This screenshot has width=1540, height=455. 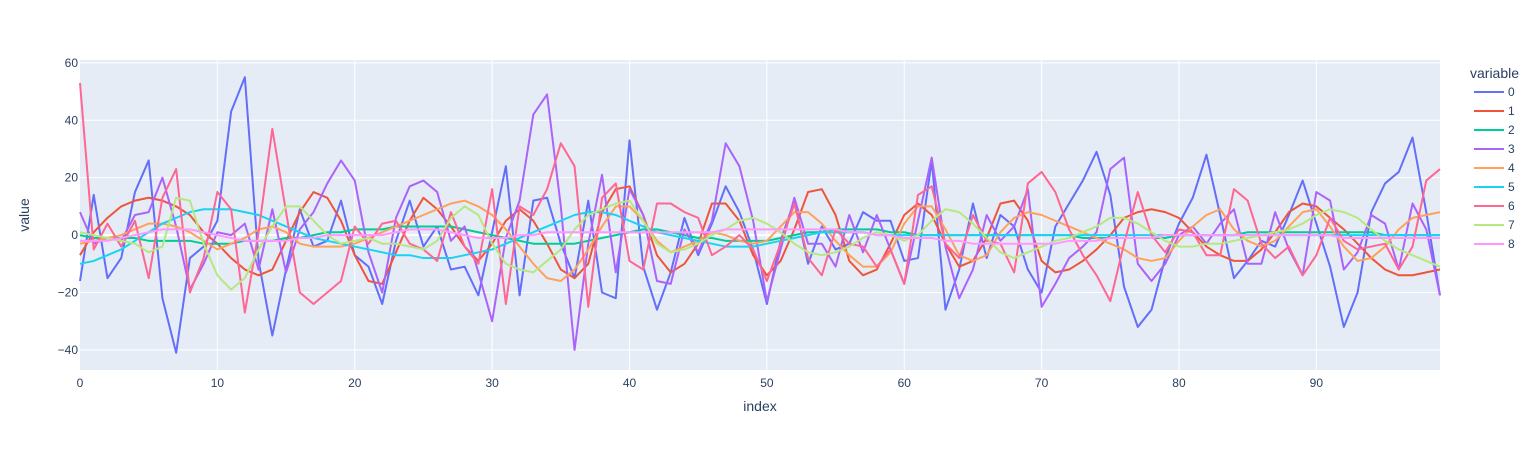 I want to click on legend-label: 1, so click(x=1511, y=111).